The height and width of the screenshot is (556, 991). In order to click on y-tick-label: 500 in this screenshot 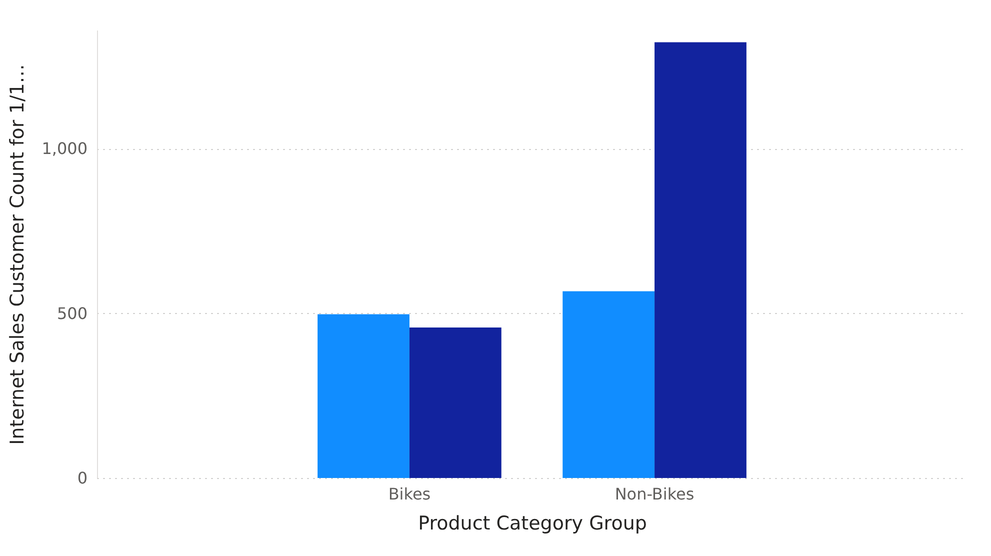, I will do `click(72, 313)`.